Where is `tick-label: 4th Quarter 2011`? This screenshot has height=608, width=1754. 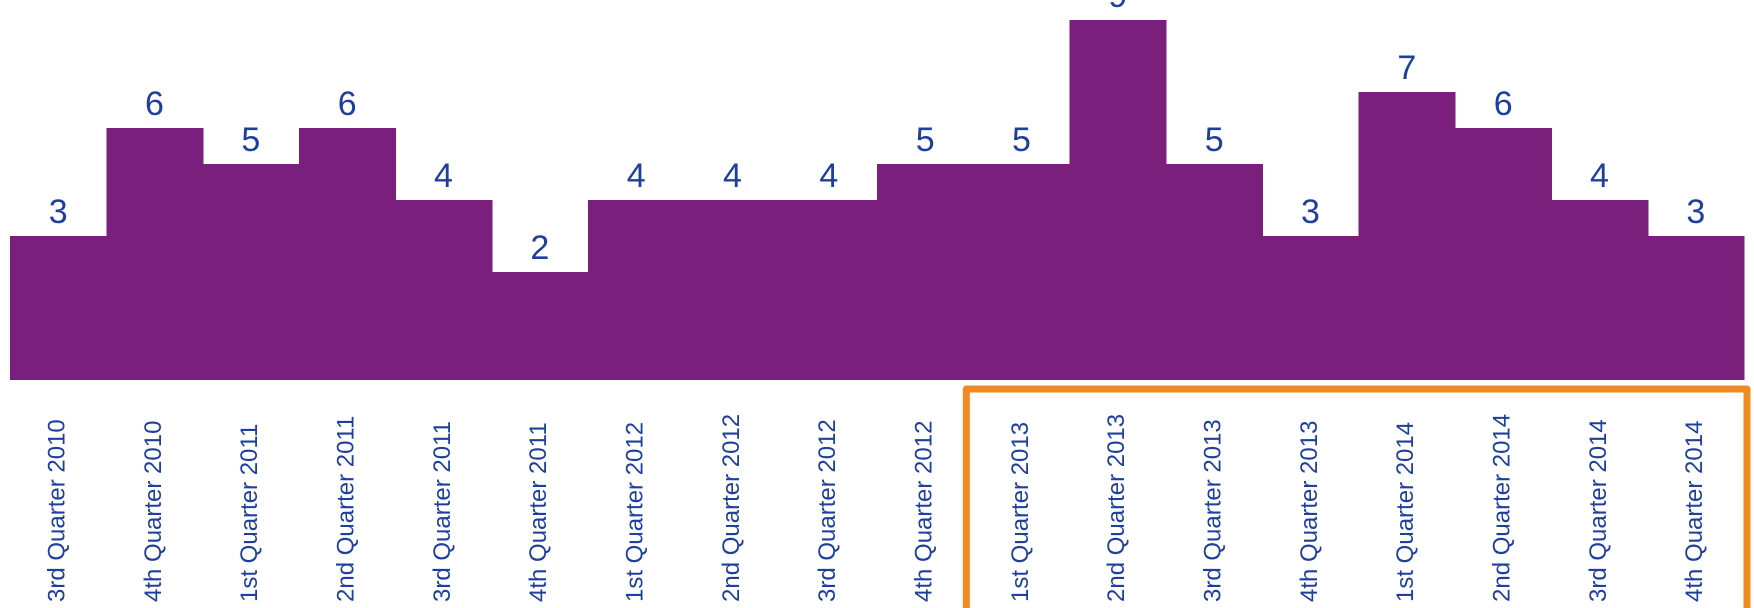 tick-label: 4th Quarter 2011 is located at coordinates (538, 512).